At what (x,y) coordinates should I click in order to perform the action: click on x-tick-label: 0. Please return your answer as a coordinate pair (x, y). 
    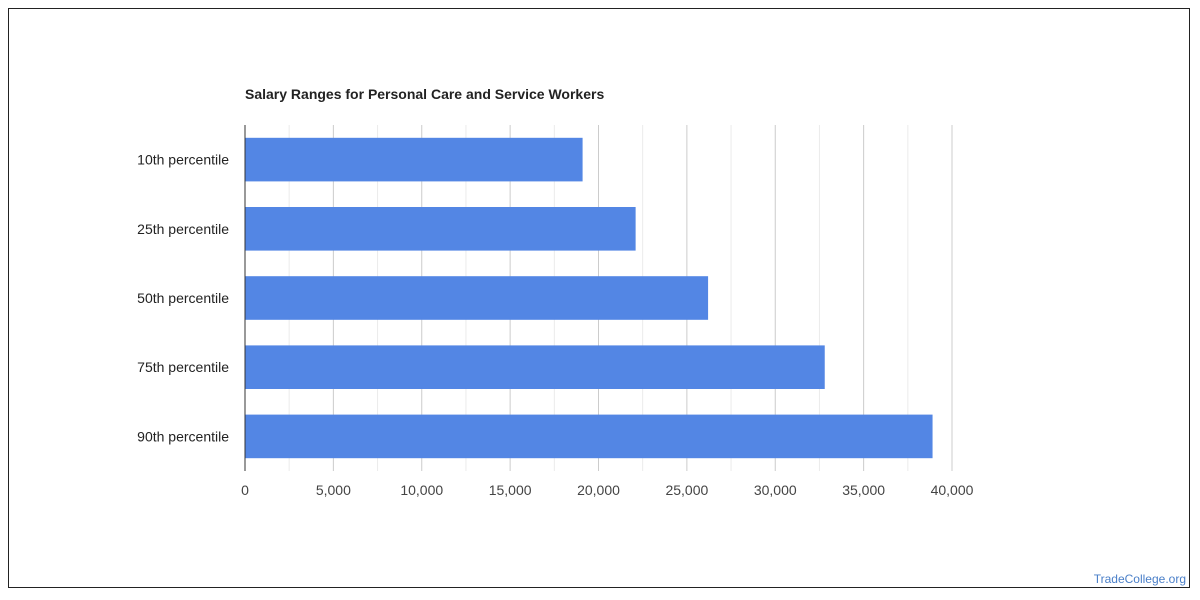
    Looking at the image, I should click on (245, 490).